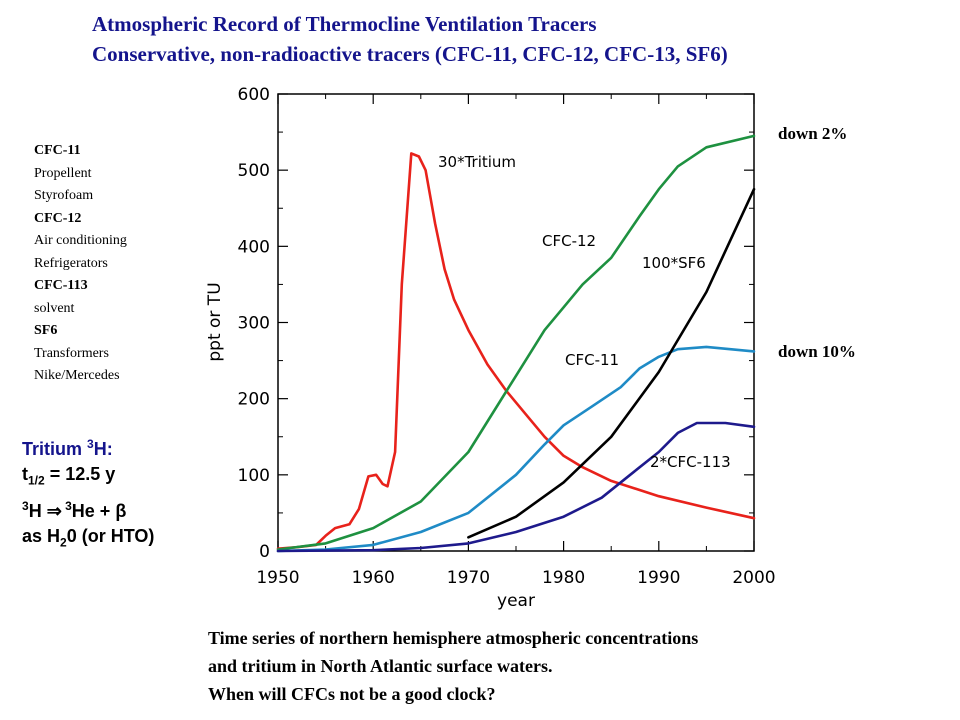  Describe the element at coordinates (674, 263) in the screenshot. I see `series-label-sf6: 100*SF6` at that location.